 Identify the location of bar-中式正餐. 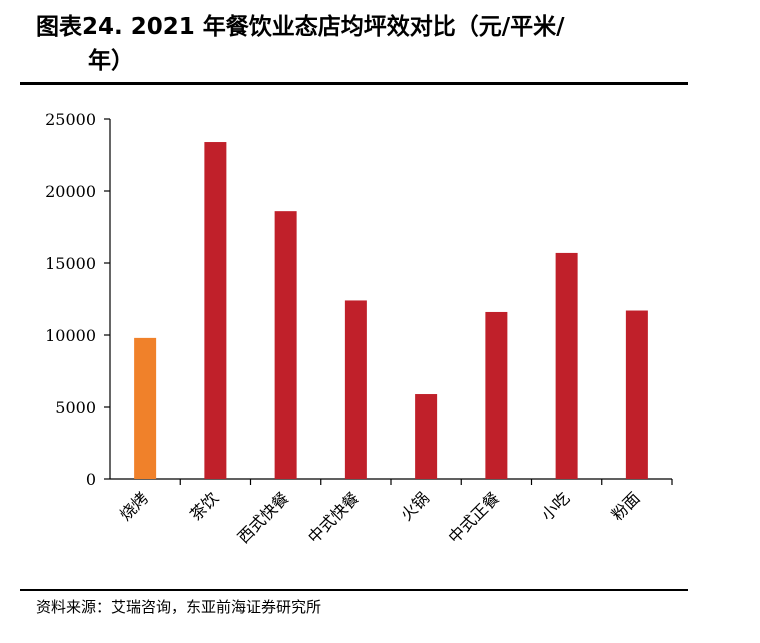
(496, 395).